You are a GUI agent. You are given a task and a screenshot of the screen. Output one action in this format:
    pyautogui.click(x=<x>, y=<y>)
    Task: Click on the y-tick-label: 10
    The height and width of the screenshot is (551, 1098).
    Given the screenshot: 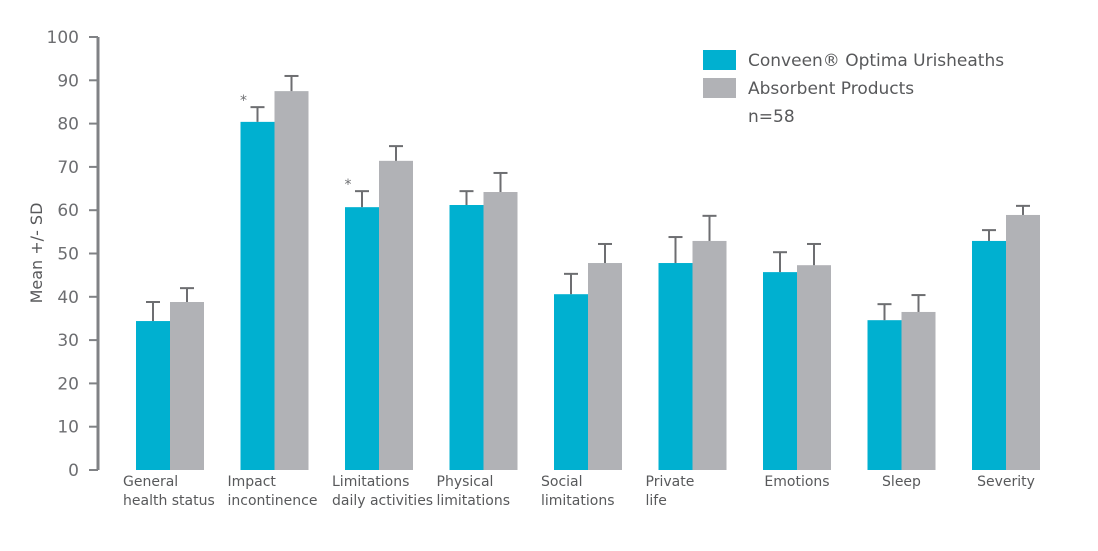 What is the action you would take?
    pyautogui.click(x=68, y=428)
    